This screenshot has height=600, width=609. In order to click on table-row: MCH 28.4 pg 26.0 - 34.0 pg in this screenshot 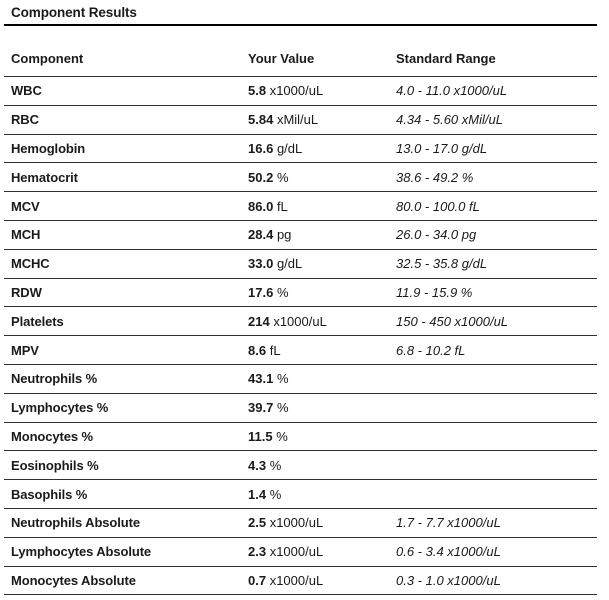, I will do `click(300, 234)`.